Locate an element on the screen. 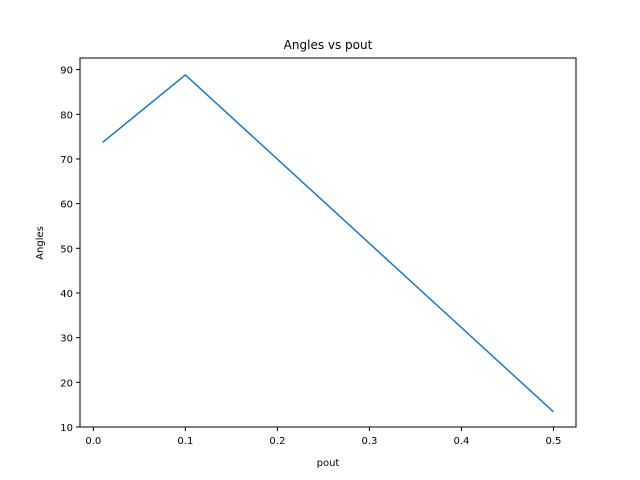 The image size is (640, 480). y-axis-label: Angles is located at coordinates (40, 243).